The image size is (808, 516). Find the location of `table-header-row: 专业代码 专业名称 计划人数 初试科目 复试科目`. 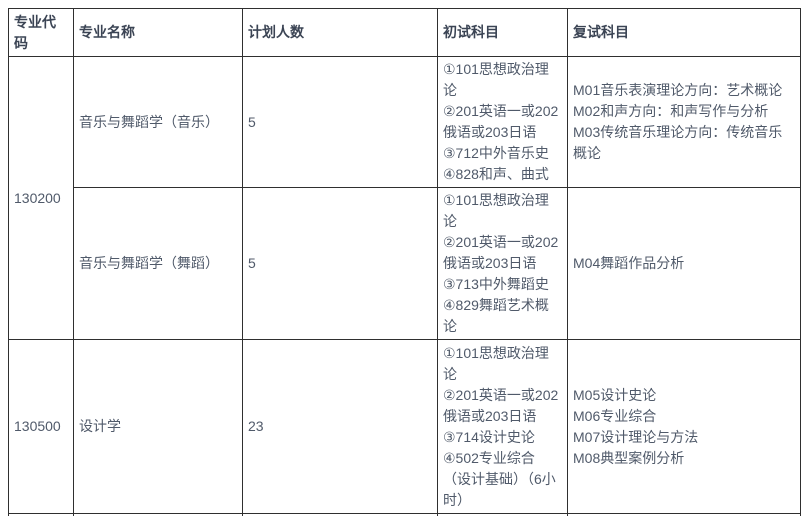

table-header-row: 专业代码 专业名称 计划人数 初试科目 复试科目 is located at coordinates (404, 32).